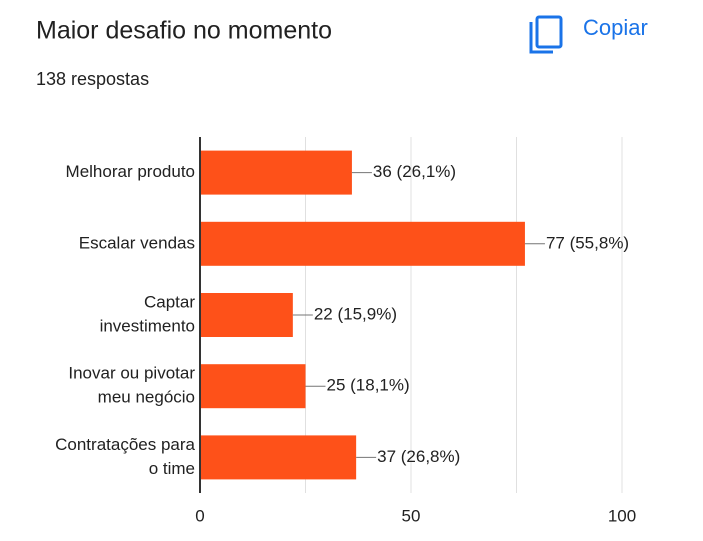  What do you see at coordinates (146, 397) in the screenshot?
I see `y-tick-label: meu negócio` at bounding box center [146, 397].